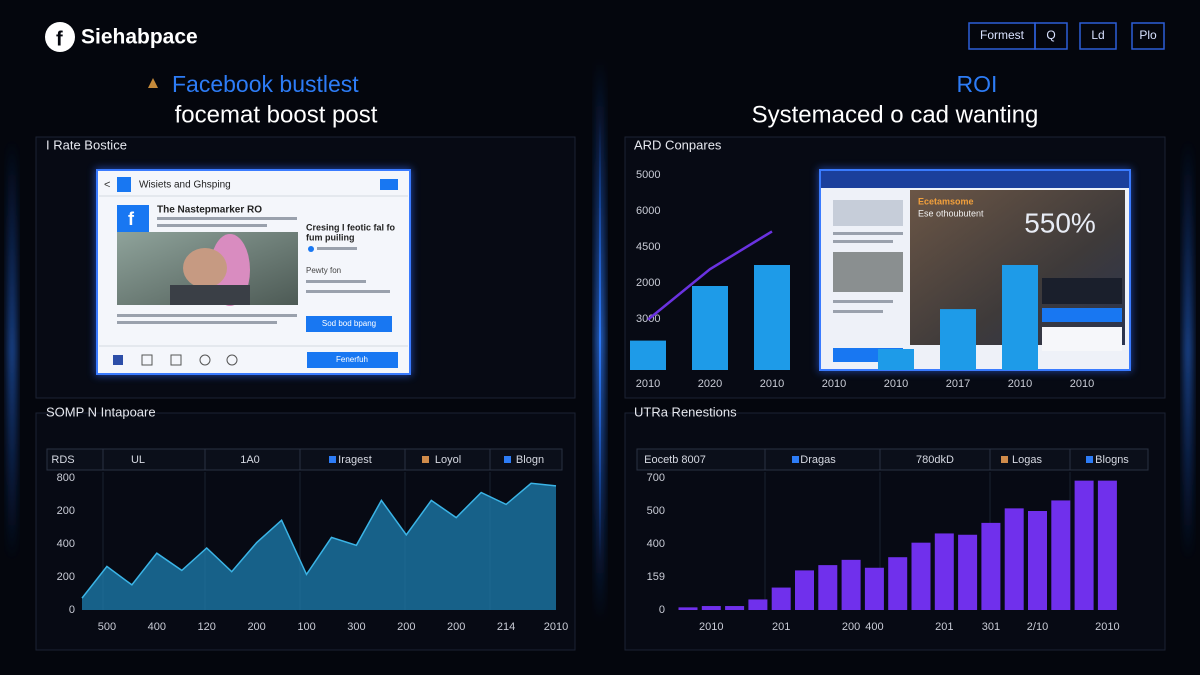  Describe the element at coordinates (648, 175) in the screenshot. I see `y-axis-label: 5000` at that location.